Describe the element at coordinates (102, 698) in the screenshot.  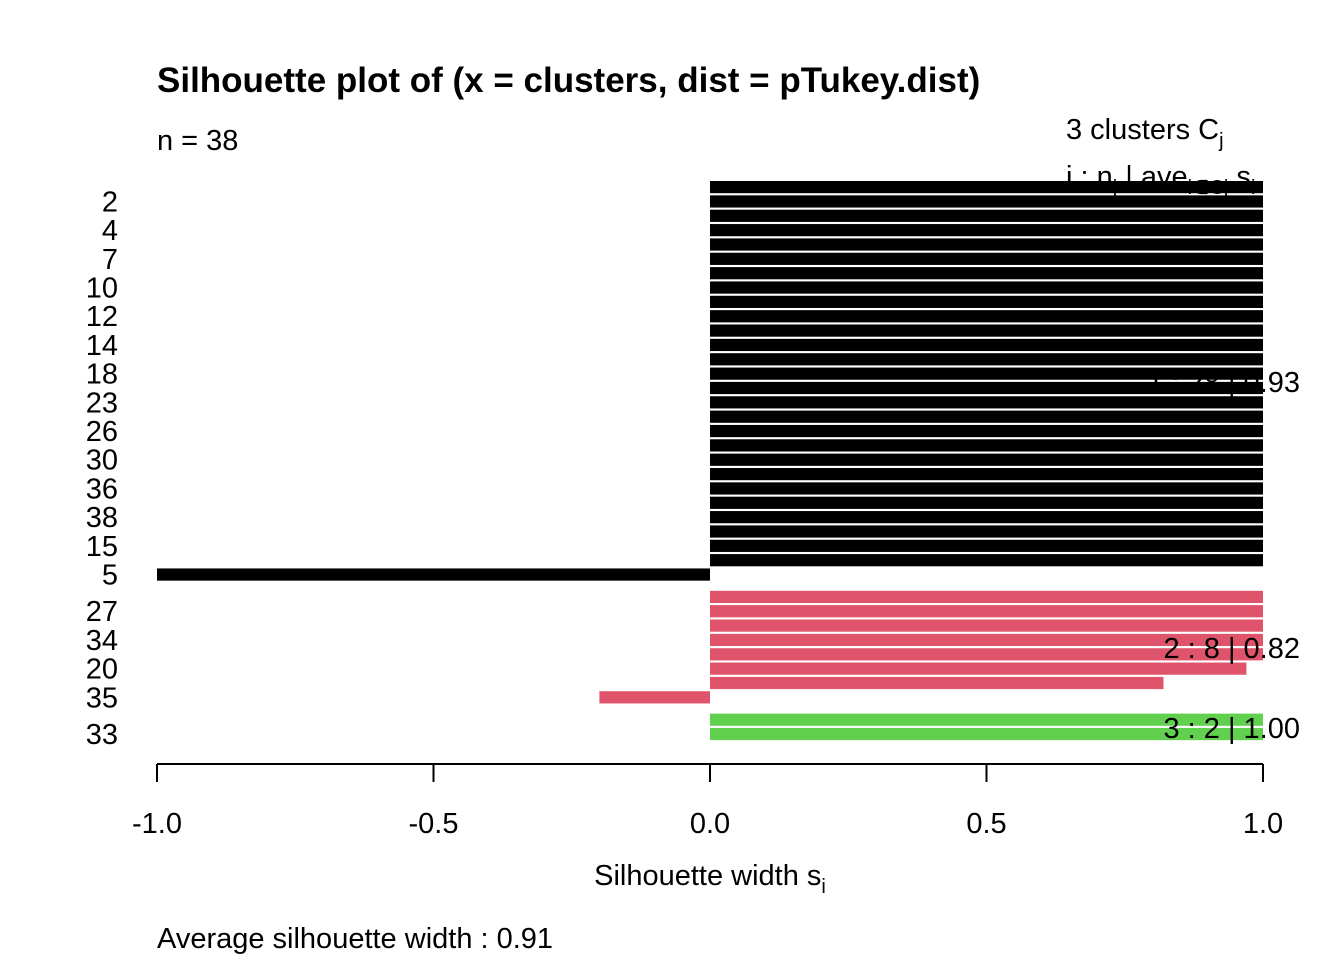
I see `y-tick-label: 35` at that location.